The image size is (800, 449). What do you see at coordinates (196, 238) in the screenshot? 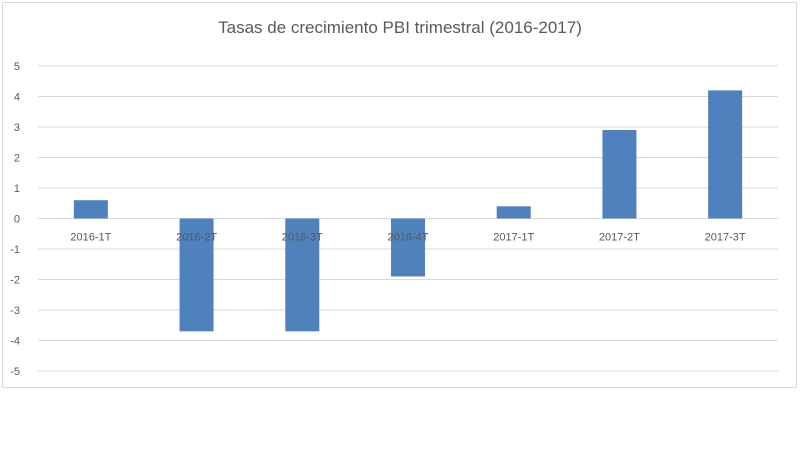
I see `category-label: 2016-2T` at bounding box center [196, 238].